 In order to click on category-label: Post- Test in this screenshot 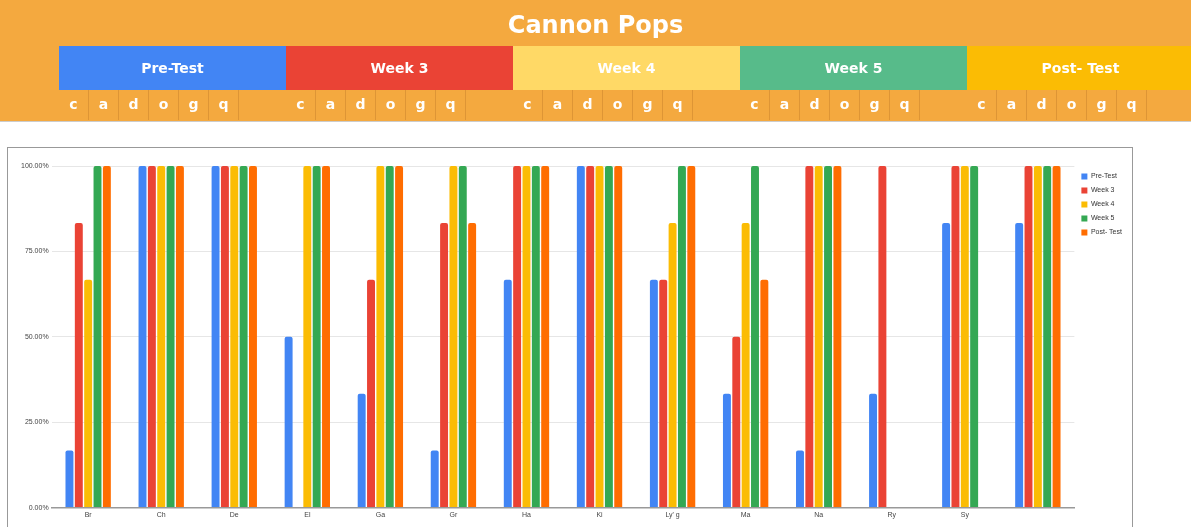, I will do `click(1079, 68)`.